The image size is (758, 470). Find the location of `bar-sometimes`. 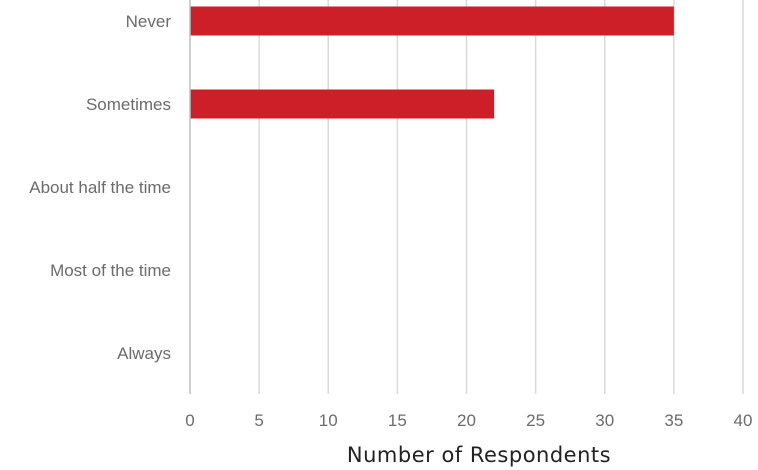

bar-sometimes is located at coordinates (342, 104).